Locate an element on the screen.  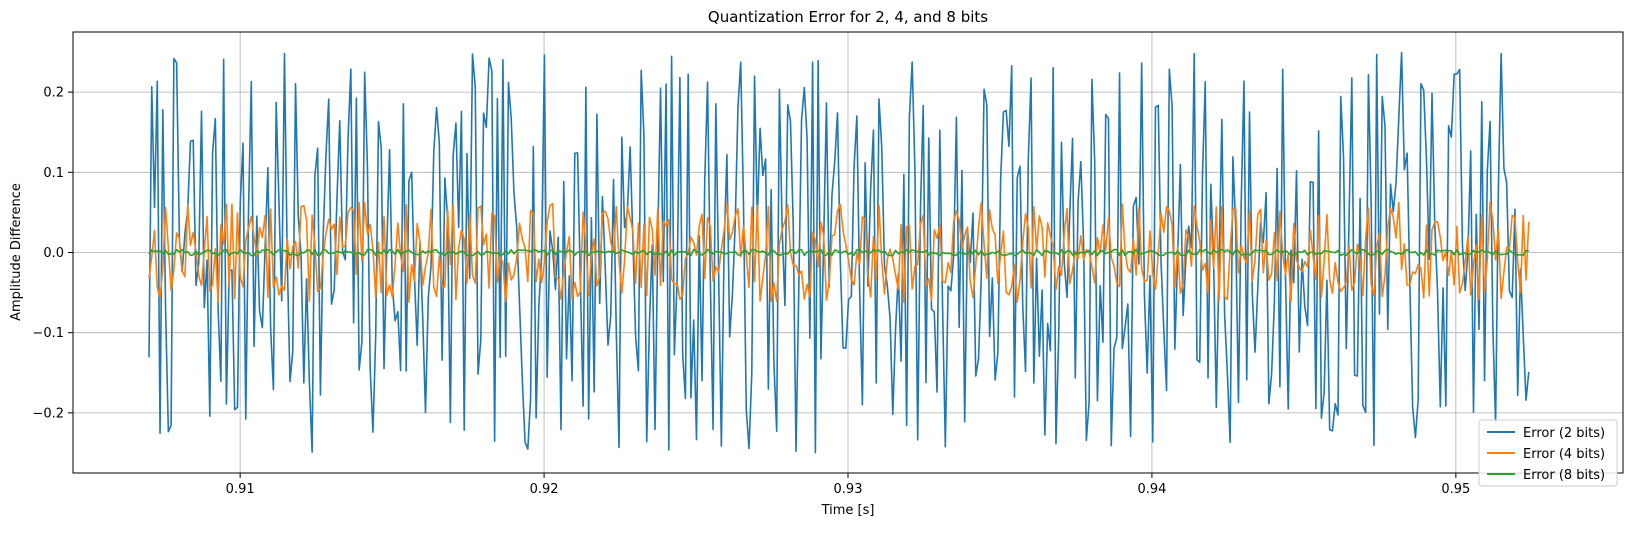
x-axis-ticks: 0.91 0.92 0.93 0.94 0.95 is located at coordinates (848, 485).